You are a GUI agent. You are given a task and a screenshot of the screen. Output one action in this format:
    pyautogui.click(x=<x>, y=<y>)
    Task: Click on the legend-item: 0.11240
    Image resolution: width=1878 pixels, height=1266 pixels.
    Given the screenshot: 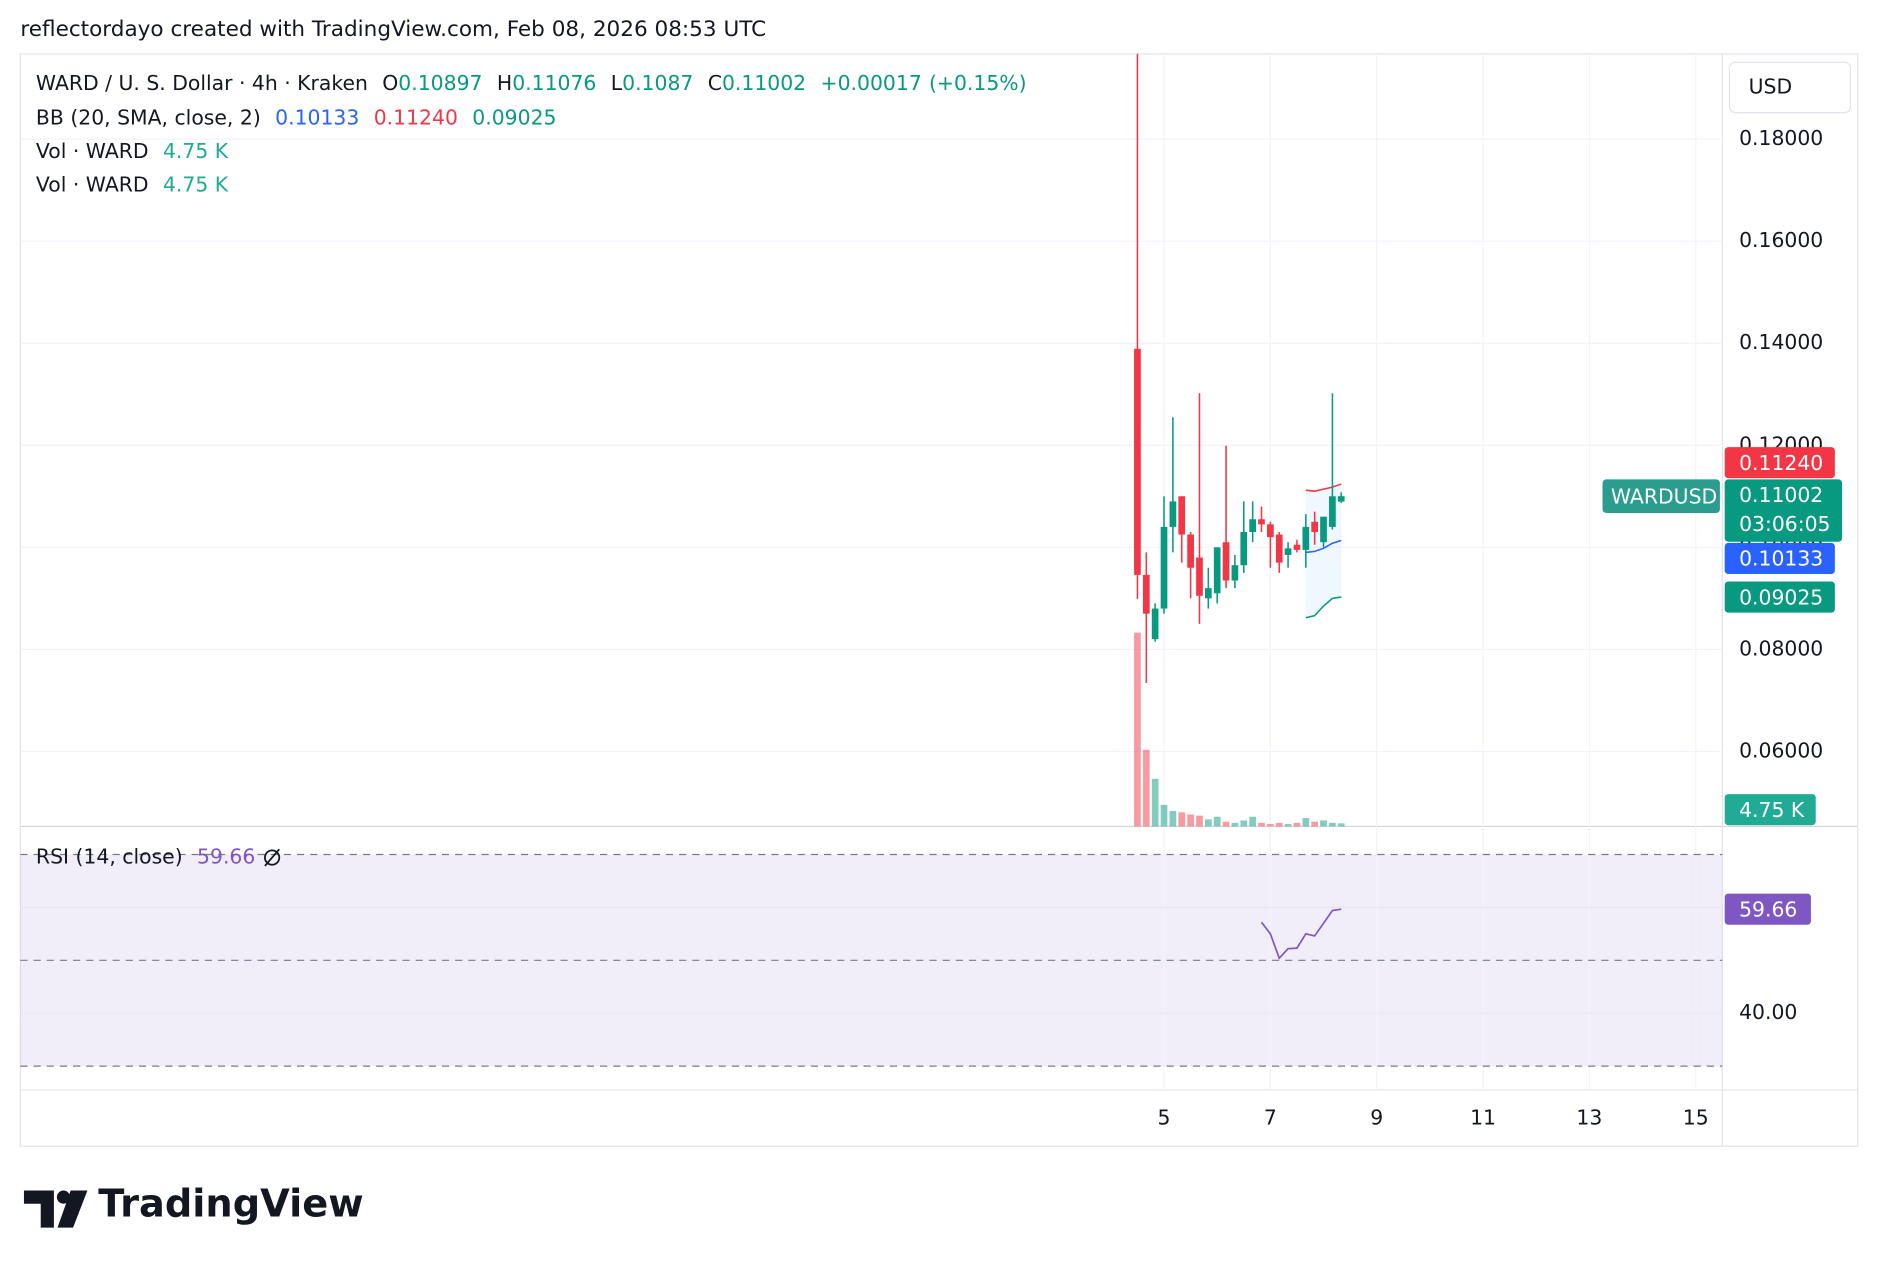 What is the action you would take?
    pyautogui.click(x=416, y=118)
    